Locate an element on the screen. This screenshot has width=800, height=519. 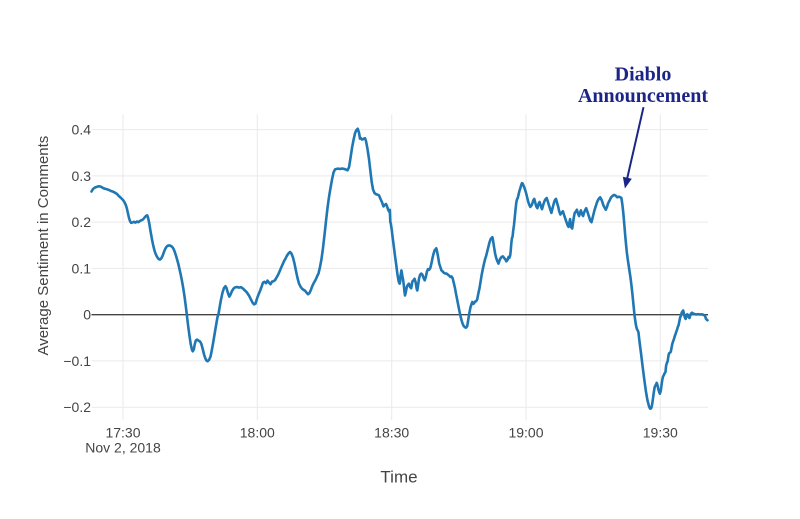
svg-text: 19:00 is located at coordinates (525, 433).